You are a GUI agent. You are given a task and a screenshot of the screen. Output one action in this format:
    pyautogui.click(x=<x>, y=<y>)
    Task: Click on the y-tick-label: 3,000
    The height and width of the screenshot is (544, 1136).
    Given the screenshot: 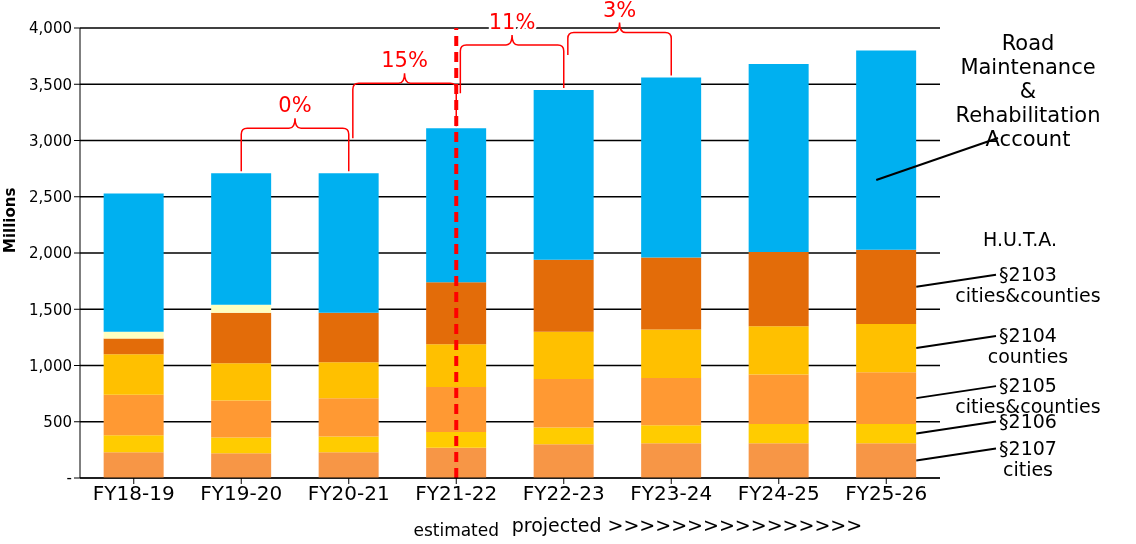 What is the action you would take?
    pyautogui.click(x=50, y=140)
    